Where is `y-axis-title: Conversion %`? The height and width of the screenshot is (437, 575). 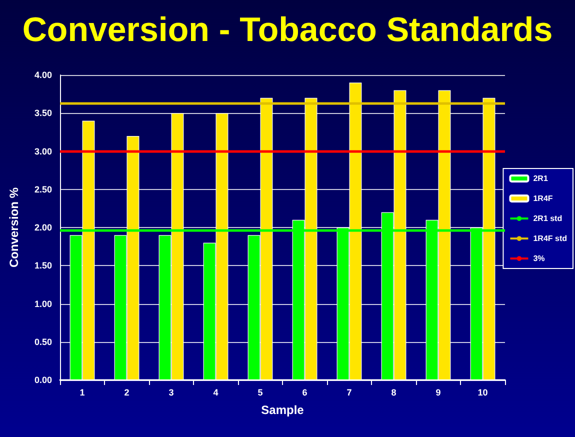
y-axis-title: Conversion % is located at coordinates (14, 227).